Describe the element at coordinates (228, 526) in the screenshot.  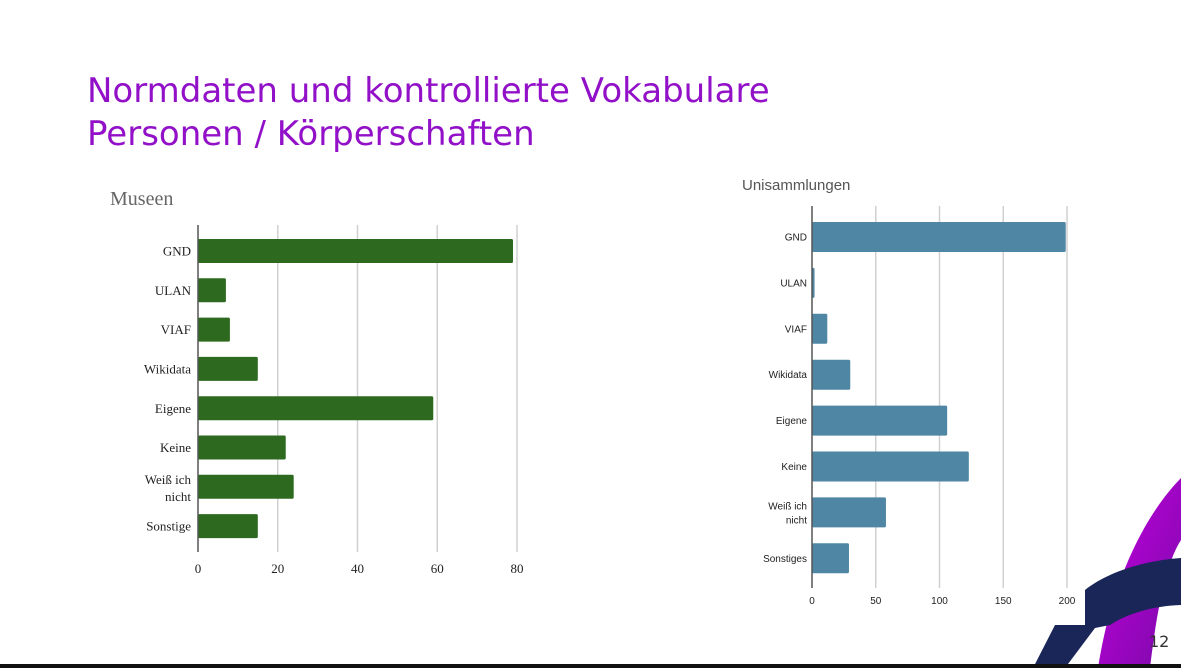
I see `bar-sonstige` at that location.